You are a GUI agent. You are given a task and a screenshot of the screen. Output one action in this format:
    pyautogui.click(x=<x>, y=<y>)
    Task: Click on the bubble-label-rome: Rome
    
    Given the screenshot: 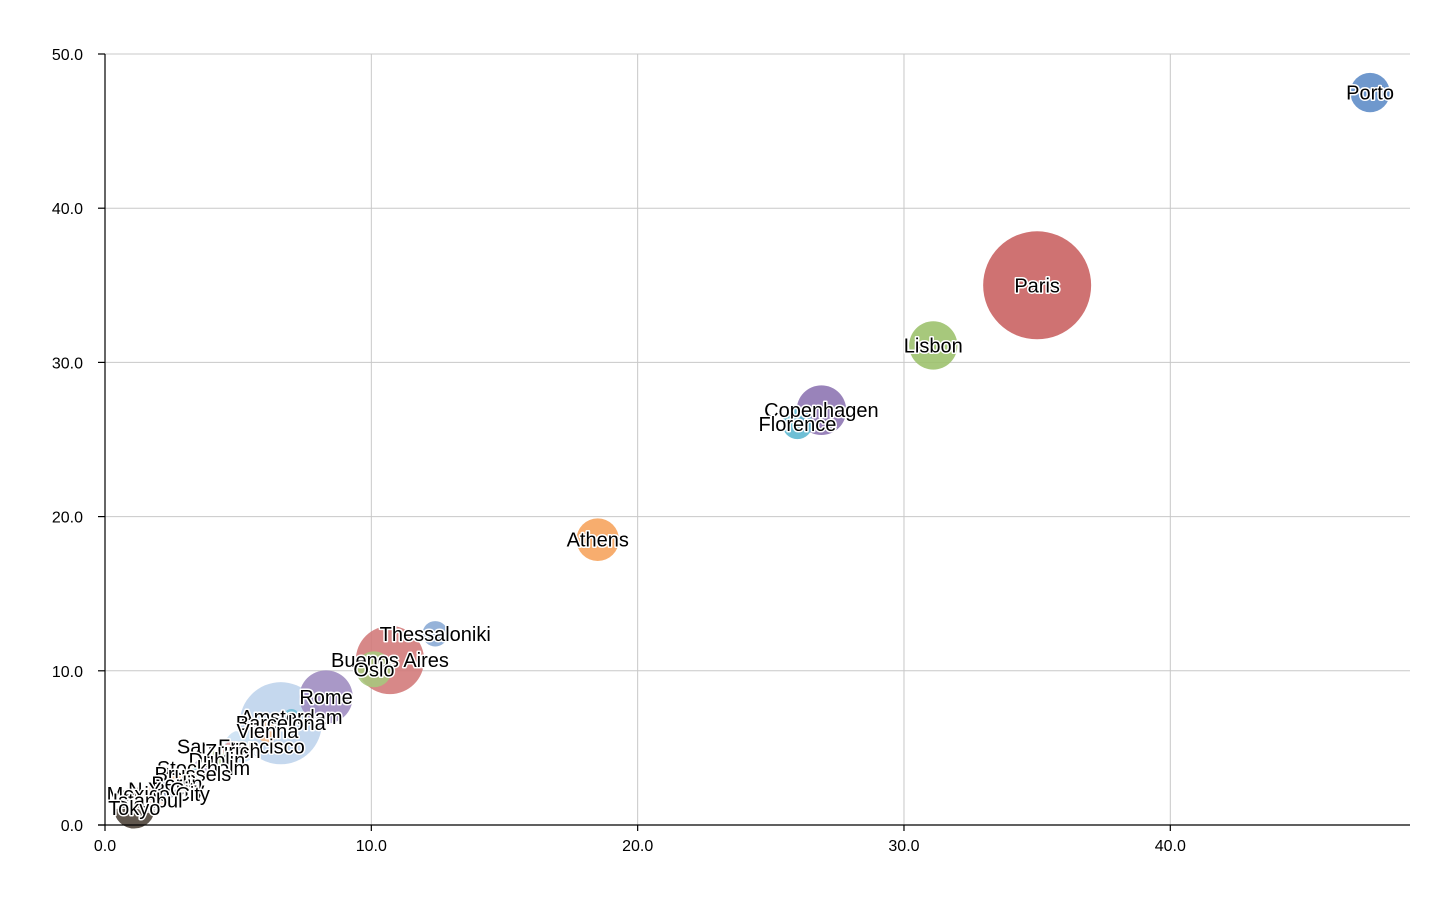 What is the action you would take?
    pyautogui.click(x=325, y=698)
    